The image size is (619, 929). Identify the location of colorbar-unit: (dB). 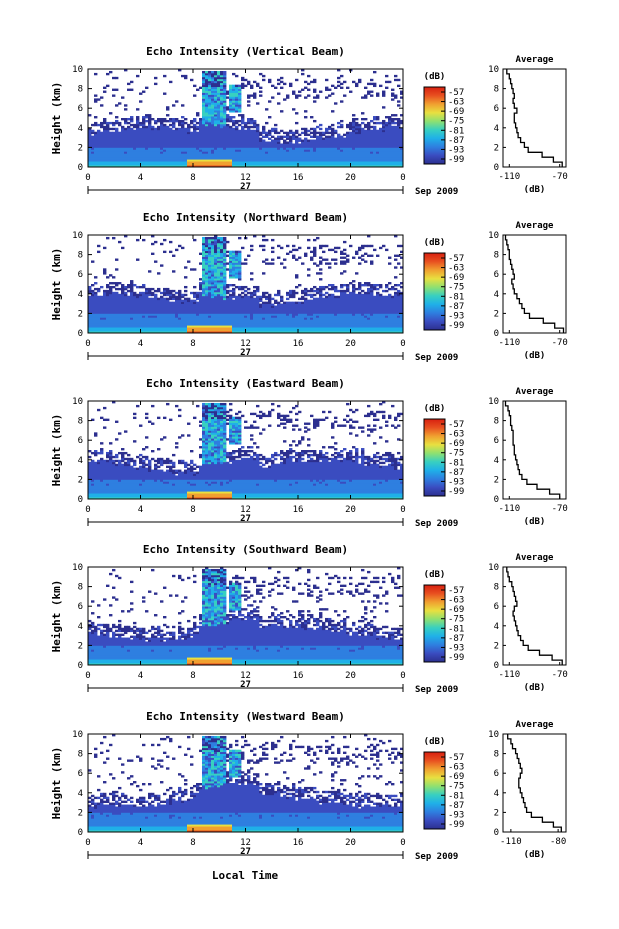
(435, 575).